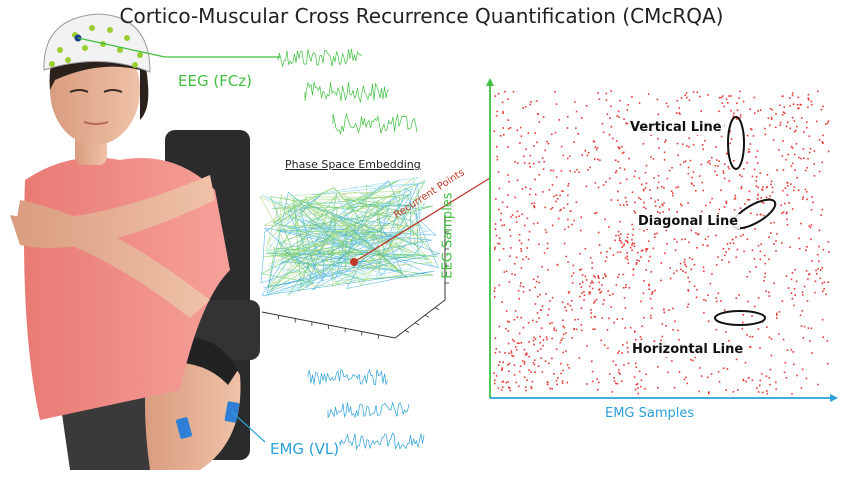 This screenshot has width=843, height=480. I want to click on eeg-connector, so click(121, 47).